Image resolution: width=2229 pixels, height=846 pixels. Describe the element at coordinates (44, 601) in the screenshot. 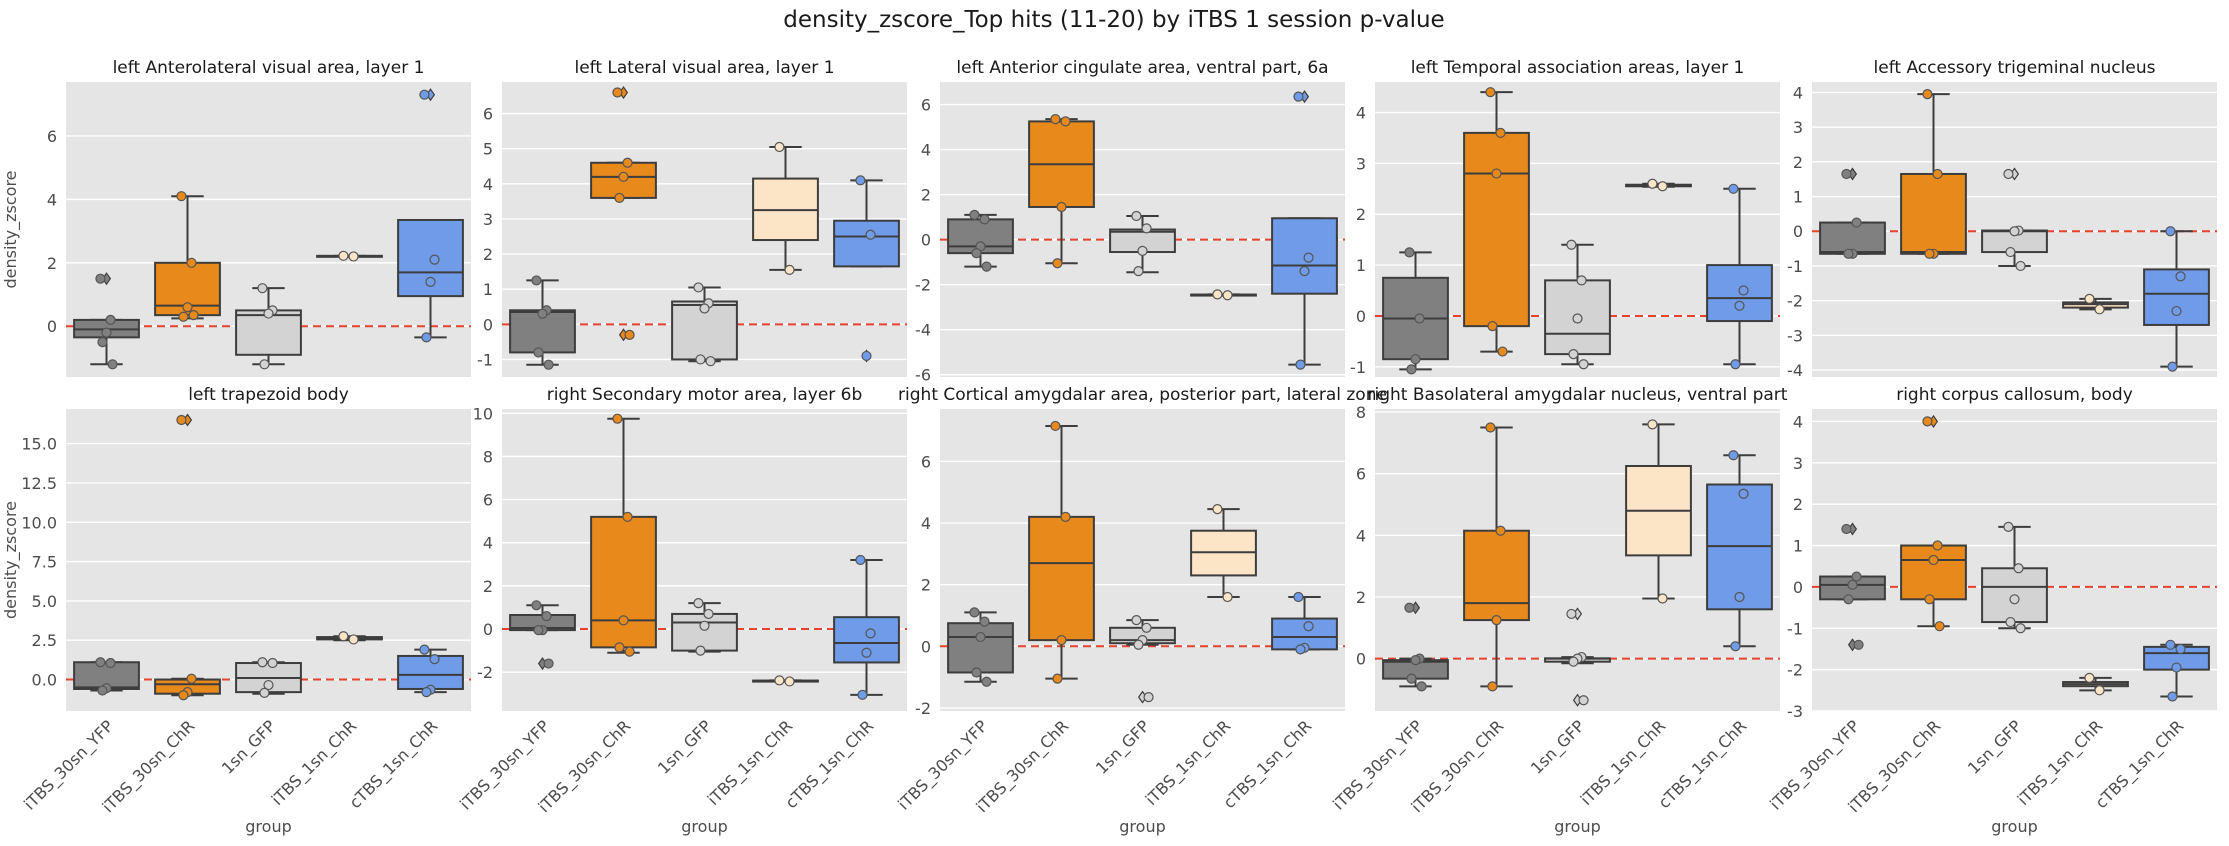

I see `y-tick-label: 5.0` at that location.